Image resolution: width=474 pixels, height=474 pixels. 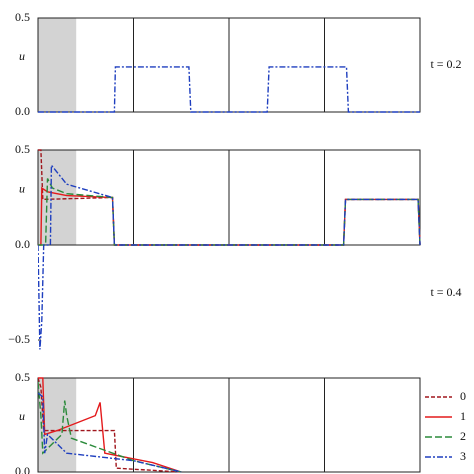 I want to click on legend-label: 3, so click(x=463, y=456).